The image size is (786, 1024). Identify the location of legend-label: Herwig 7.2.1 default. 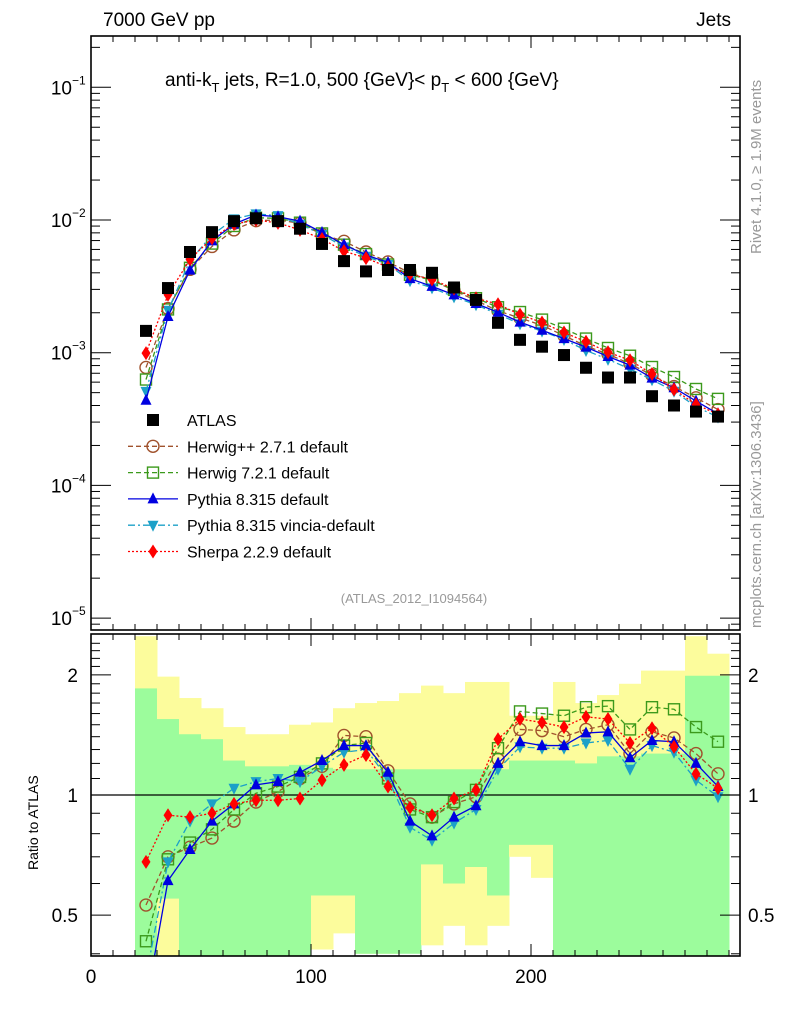
(258, 474).